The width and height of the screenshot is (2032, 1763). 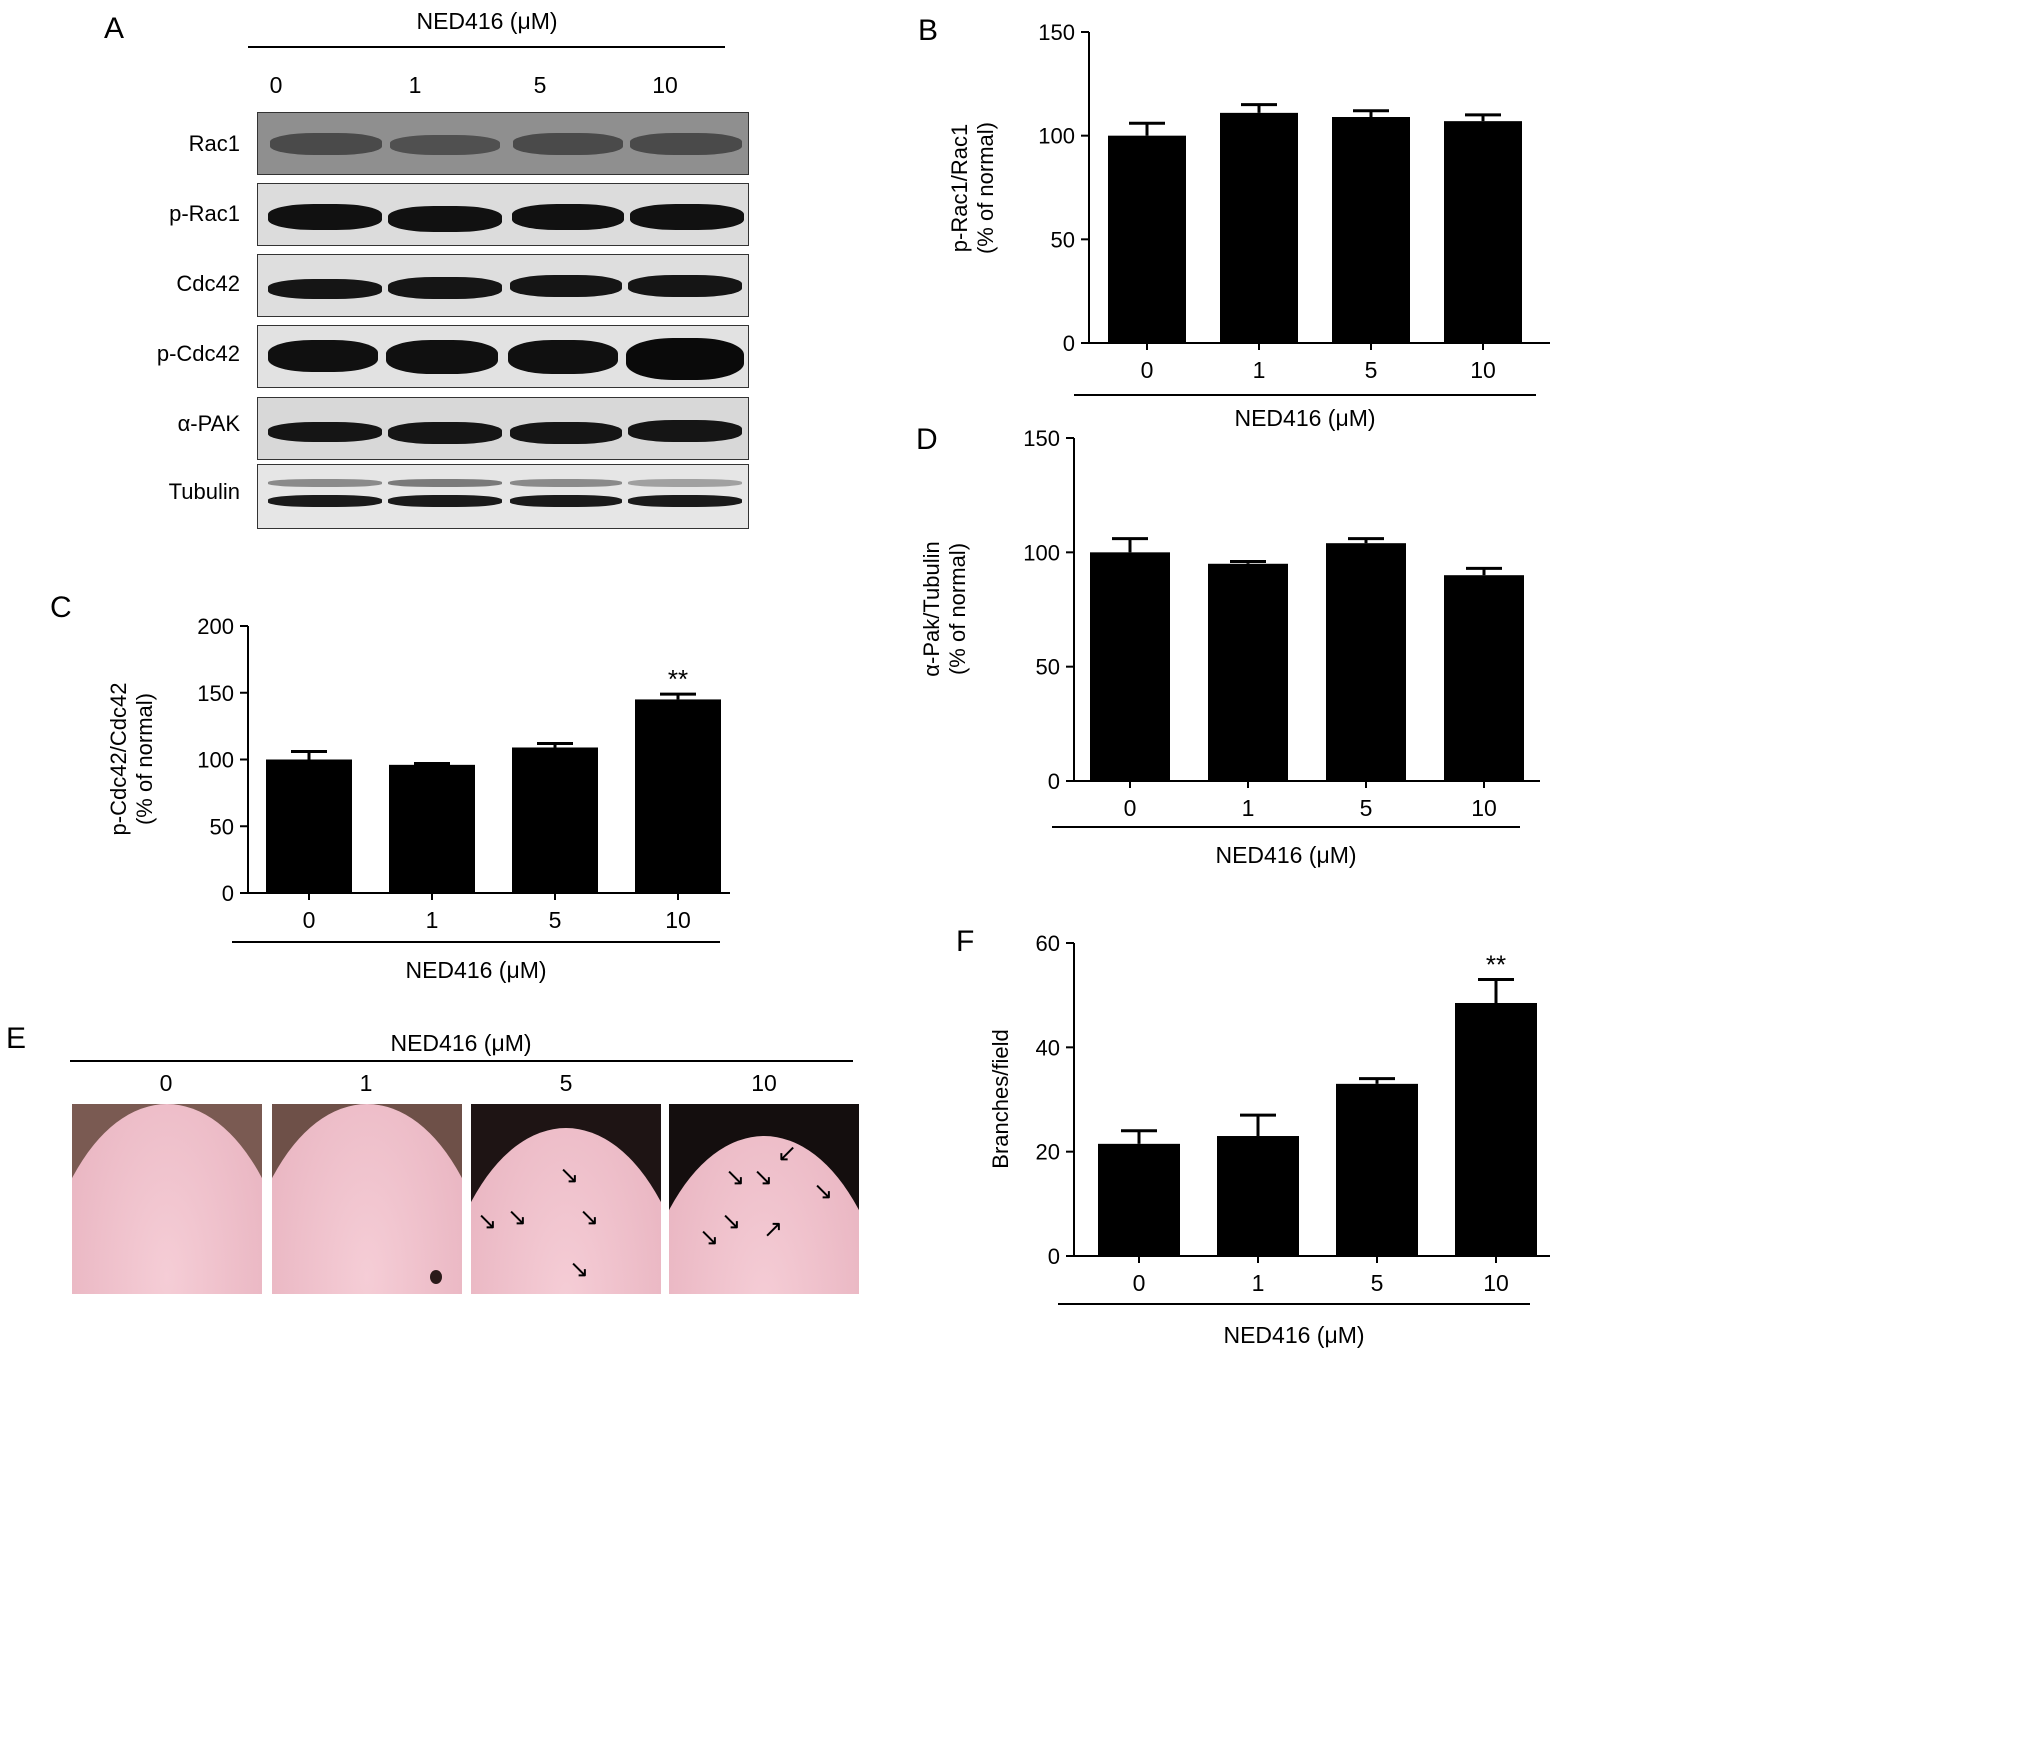 I want to click on significance-marker: **, so click(x=1496, y=965).